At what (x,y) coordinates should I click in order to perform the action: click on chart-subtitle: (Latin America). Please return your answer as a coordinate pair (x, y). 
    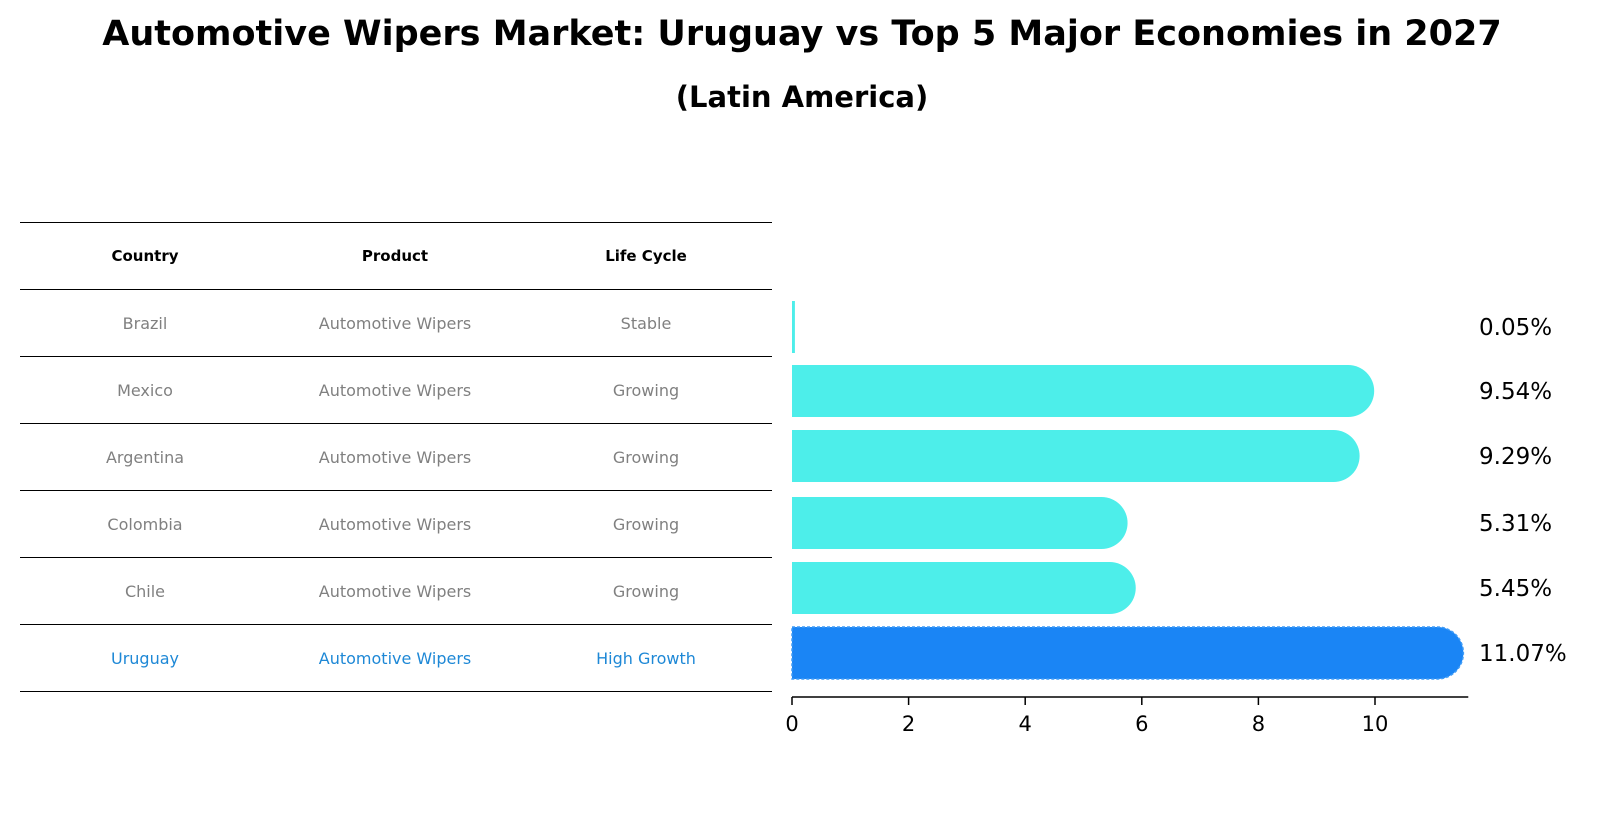
    Looking at the image, I should click on (802, 97).